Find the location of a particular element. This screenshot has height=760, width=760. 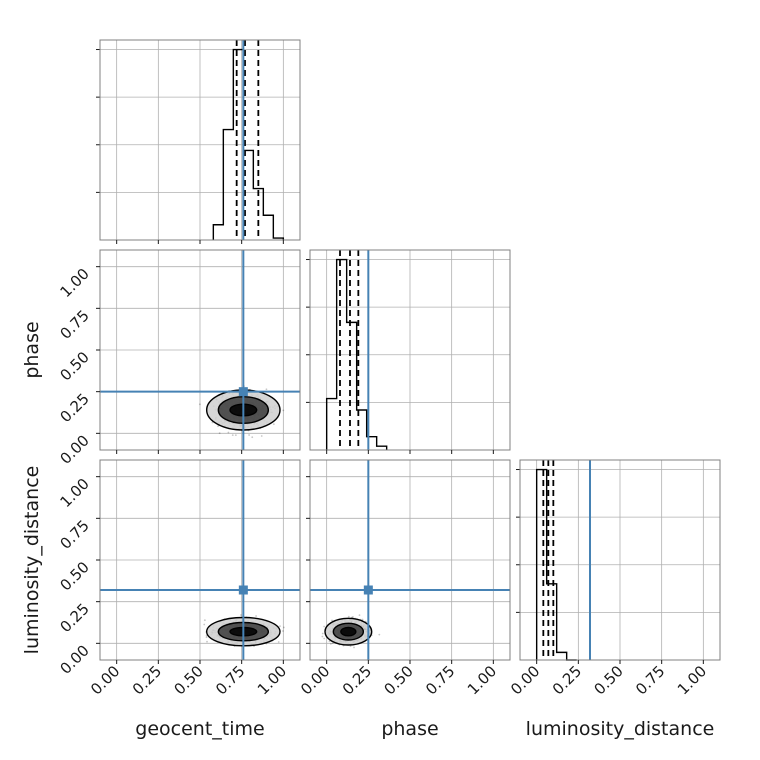

panel-r2-c2: 0.00 0.25 0.50 0.75 1.00 is located at coordinates (614, 578).